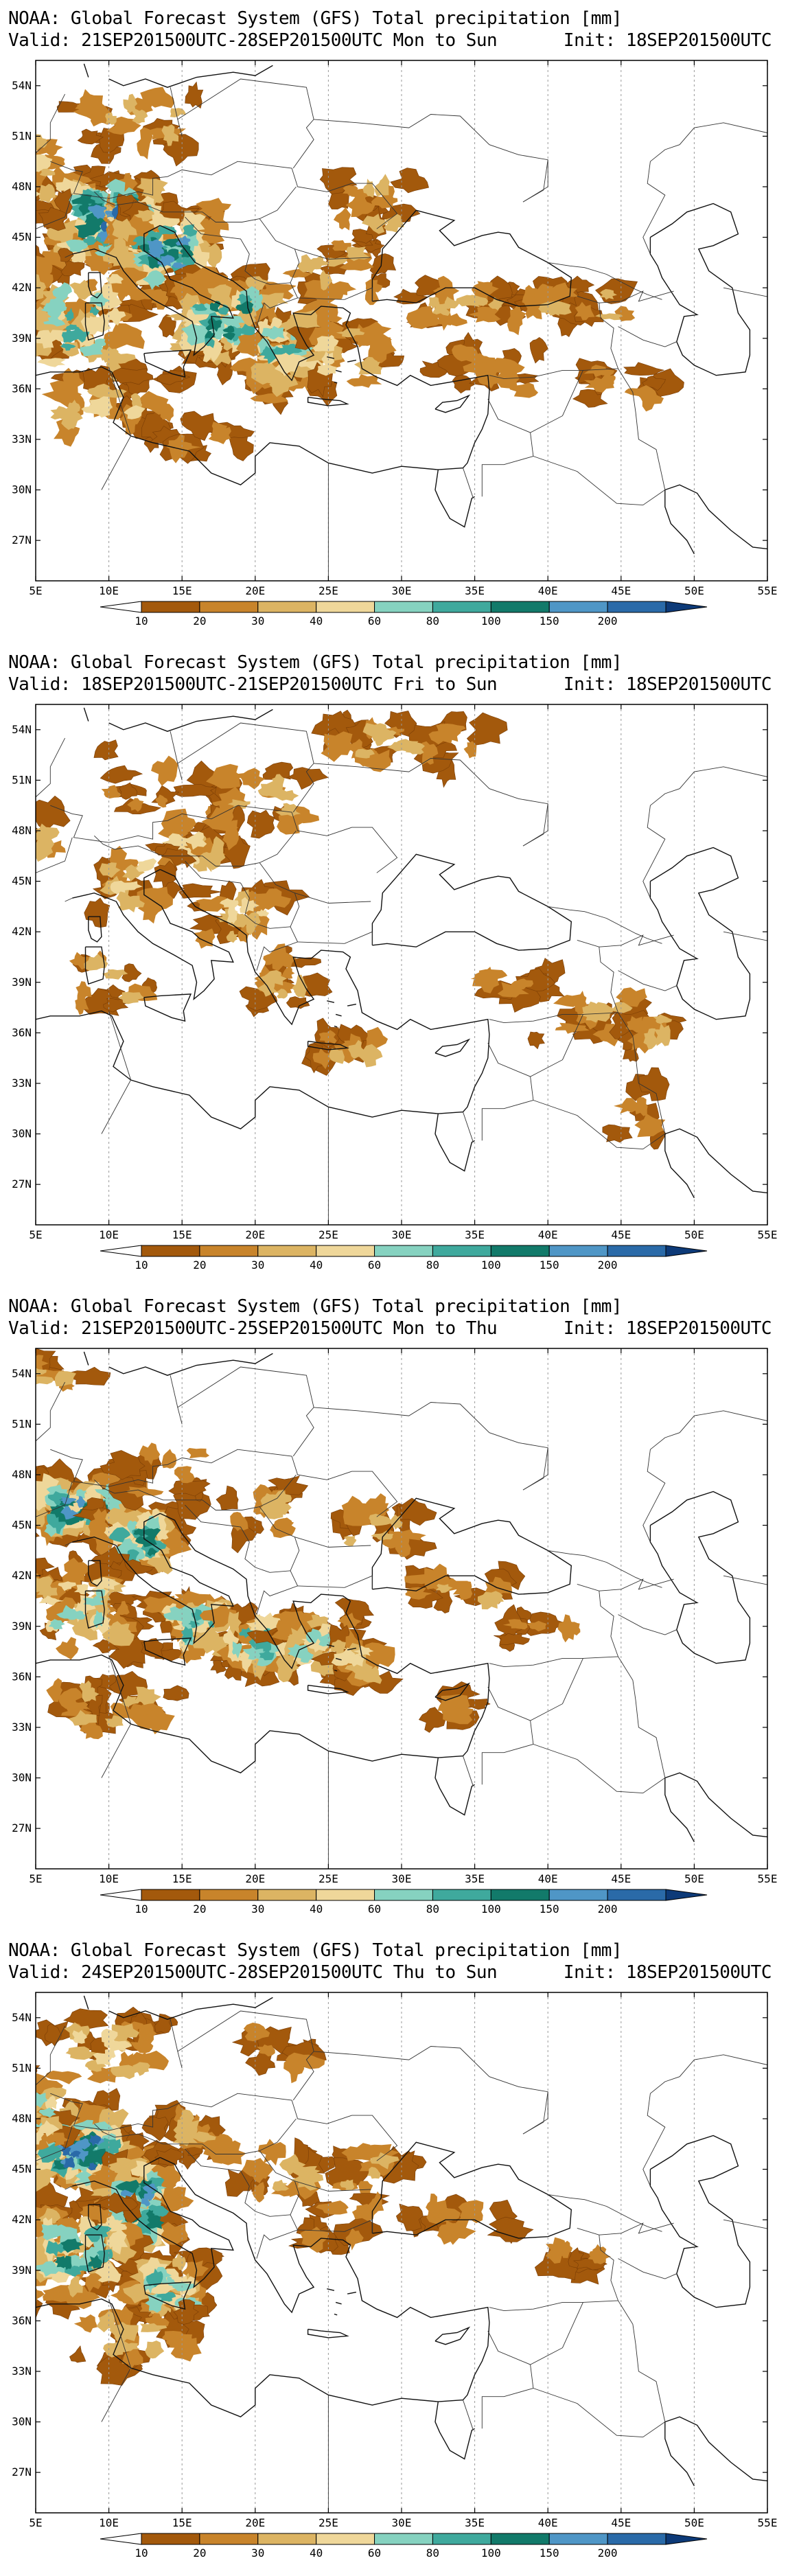  What do you see at coordinates (121, 607) in the screenshot?
I see `colorbar-under-triangle` at bounding box center [121, 607].